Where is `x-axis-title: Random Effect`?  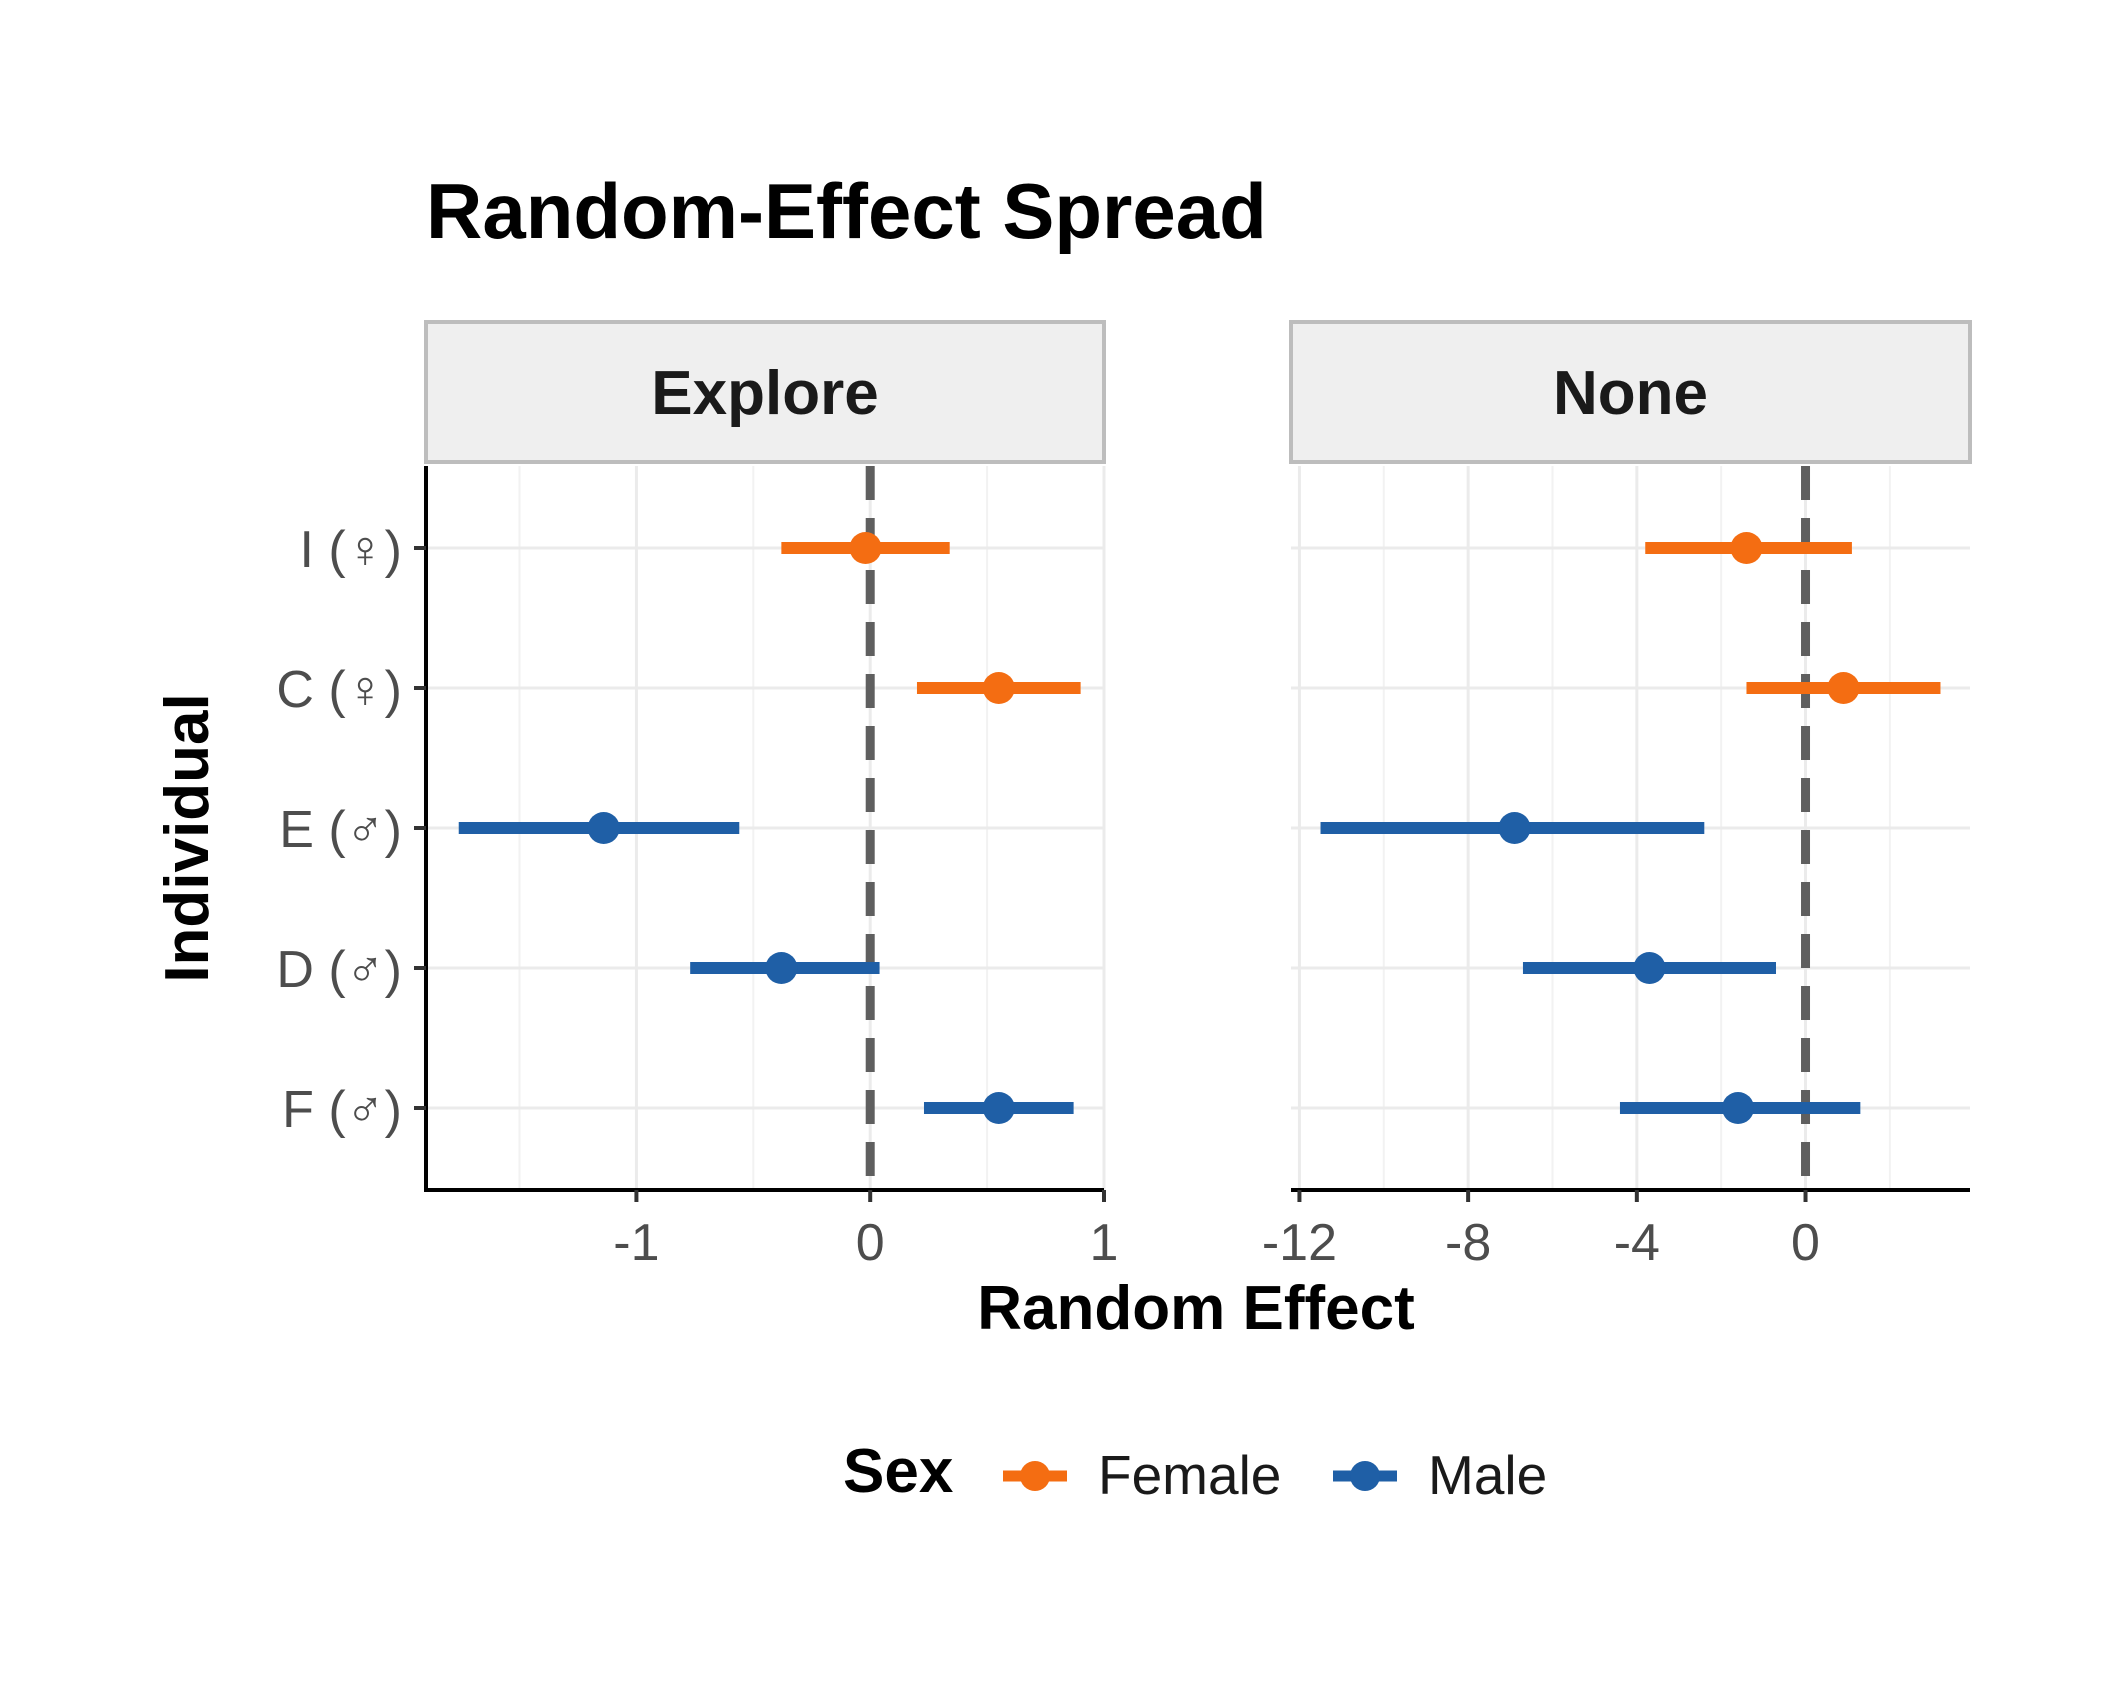 x-axis-title: Random Effect is located at coordinates (1195, 1308).